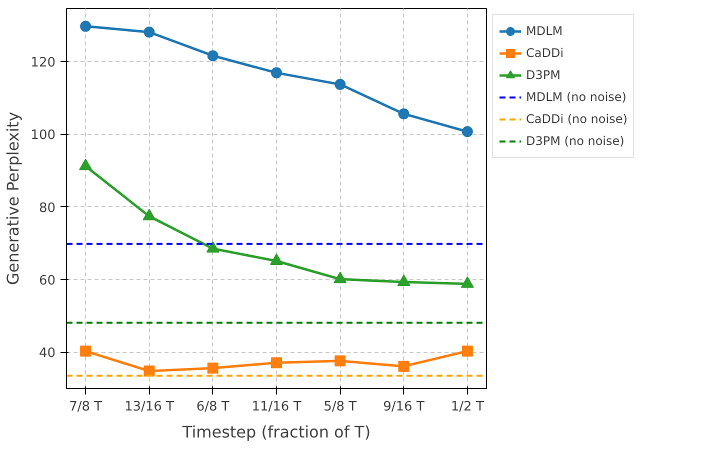 This screenshot has width=709, height=461. I want to click on y-tick-label: 60, so click(47, 281).